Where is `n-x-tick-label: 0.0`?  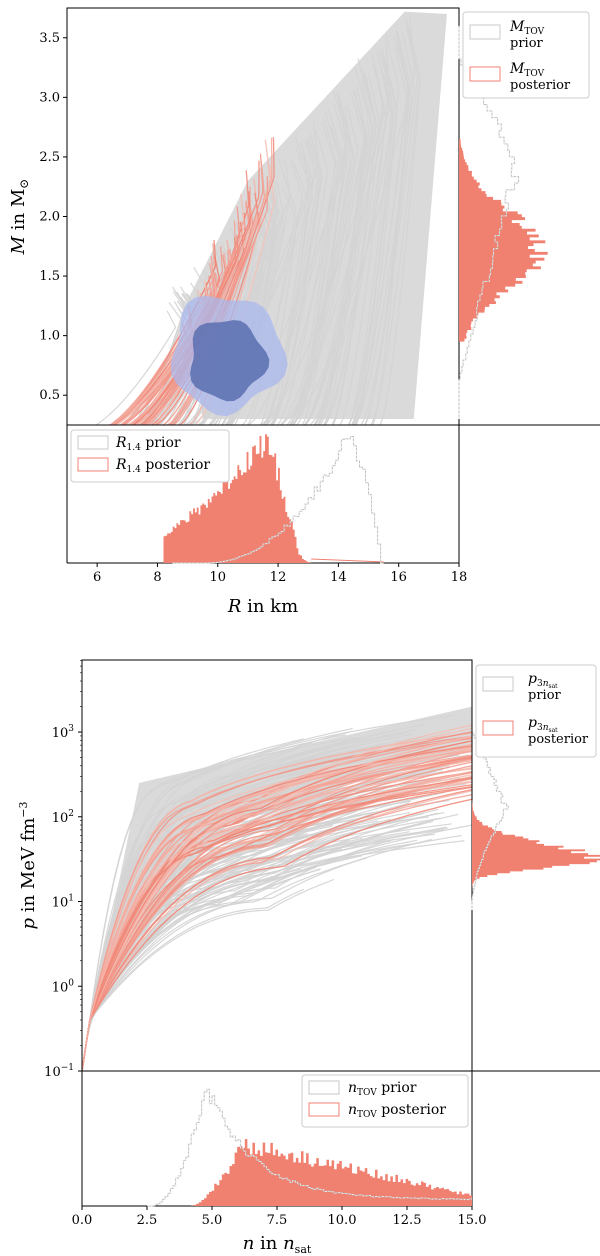 n-x-tick-label: 0.0 is located at coordinates (82, 1220).